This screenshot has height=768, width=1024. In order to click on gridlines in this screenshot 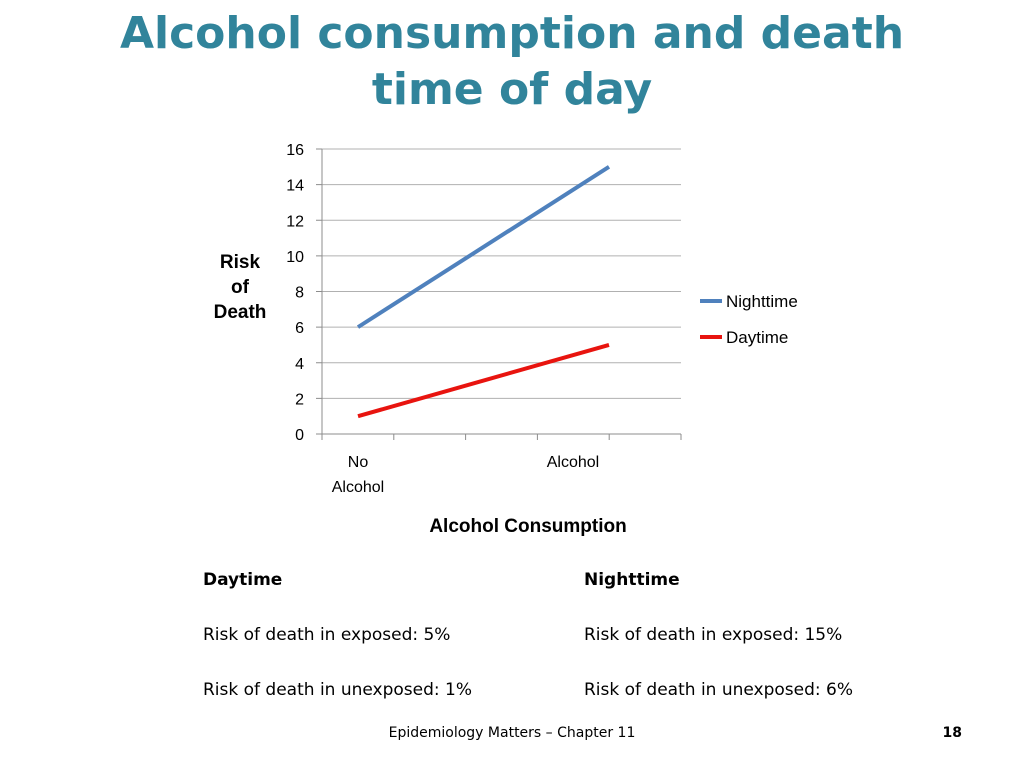, I will do `click(501, 273)`.